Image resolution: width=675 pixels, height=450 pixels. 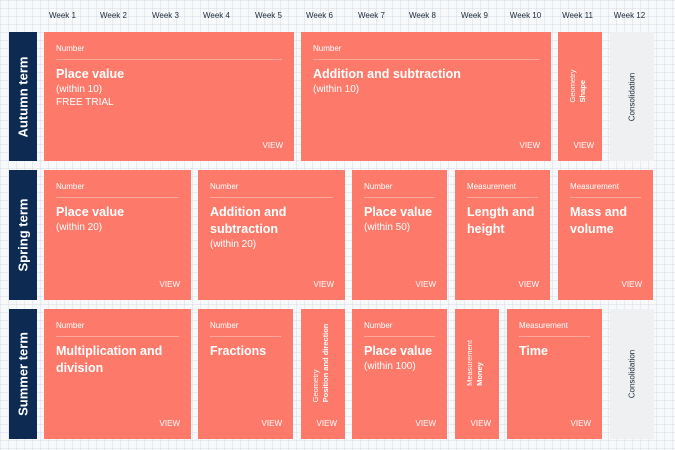 What do you see at coordinates (554, 374) in the screenshot?
I see `card-time: Measurement Time VIEW` at bounding box center [554, 374].